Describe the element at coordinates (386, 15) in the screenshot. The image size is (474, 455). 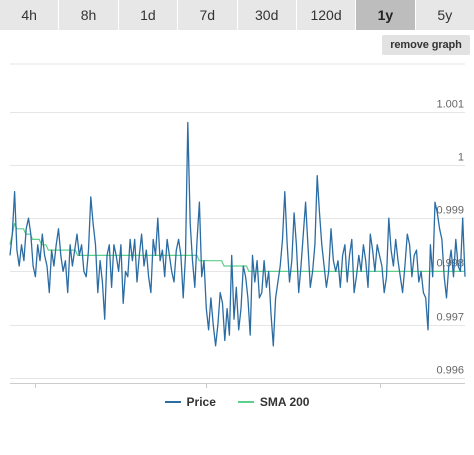
I see `tab-1y: 1y` at that location.